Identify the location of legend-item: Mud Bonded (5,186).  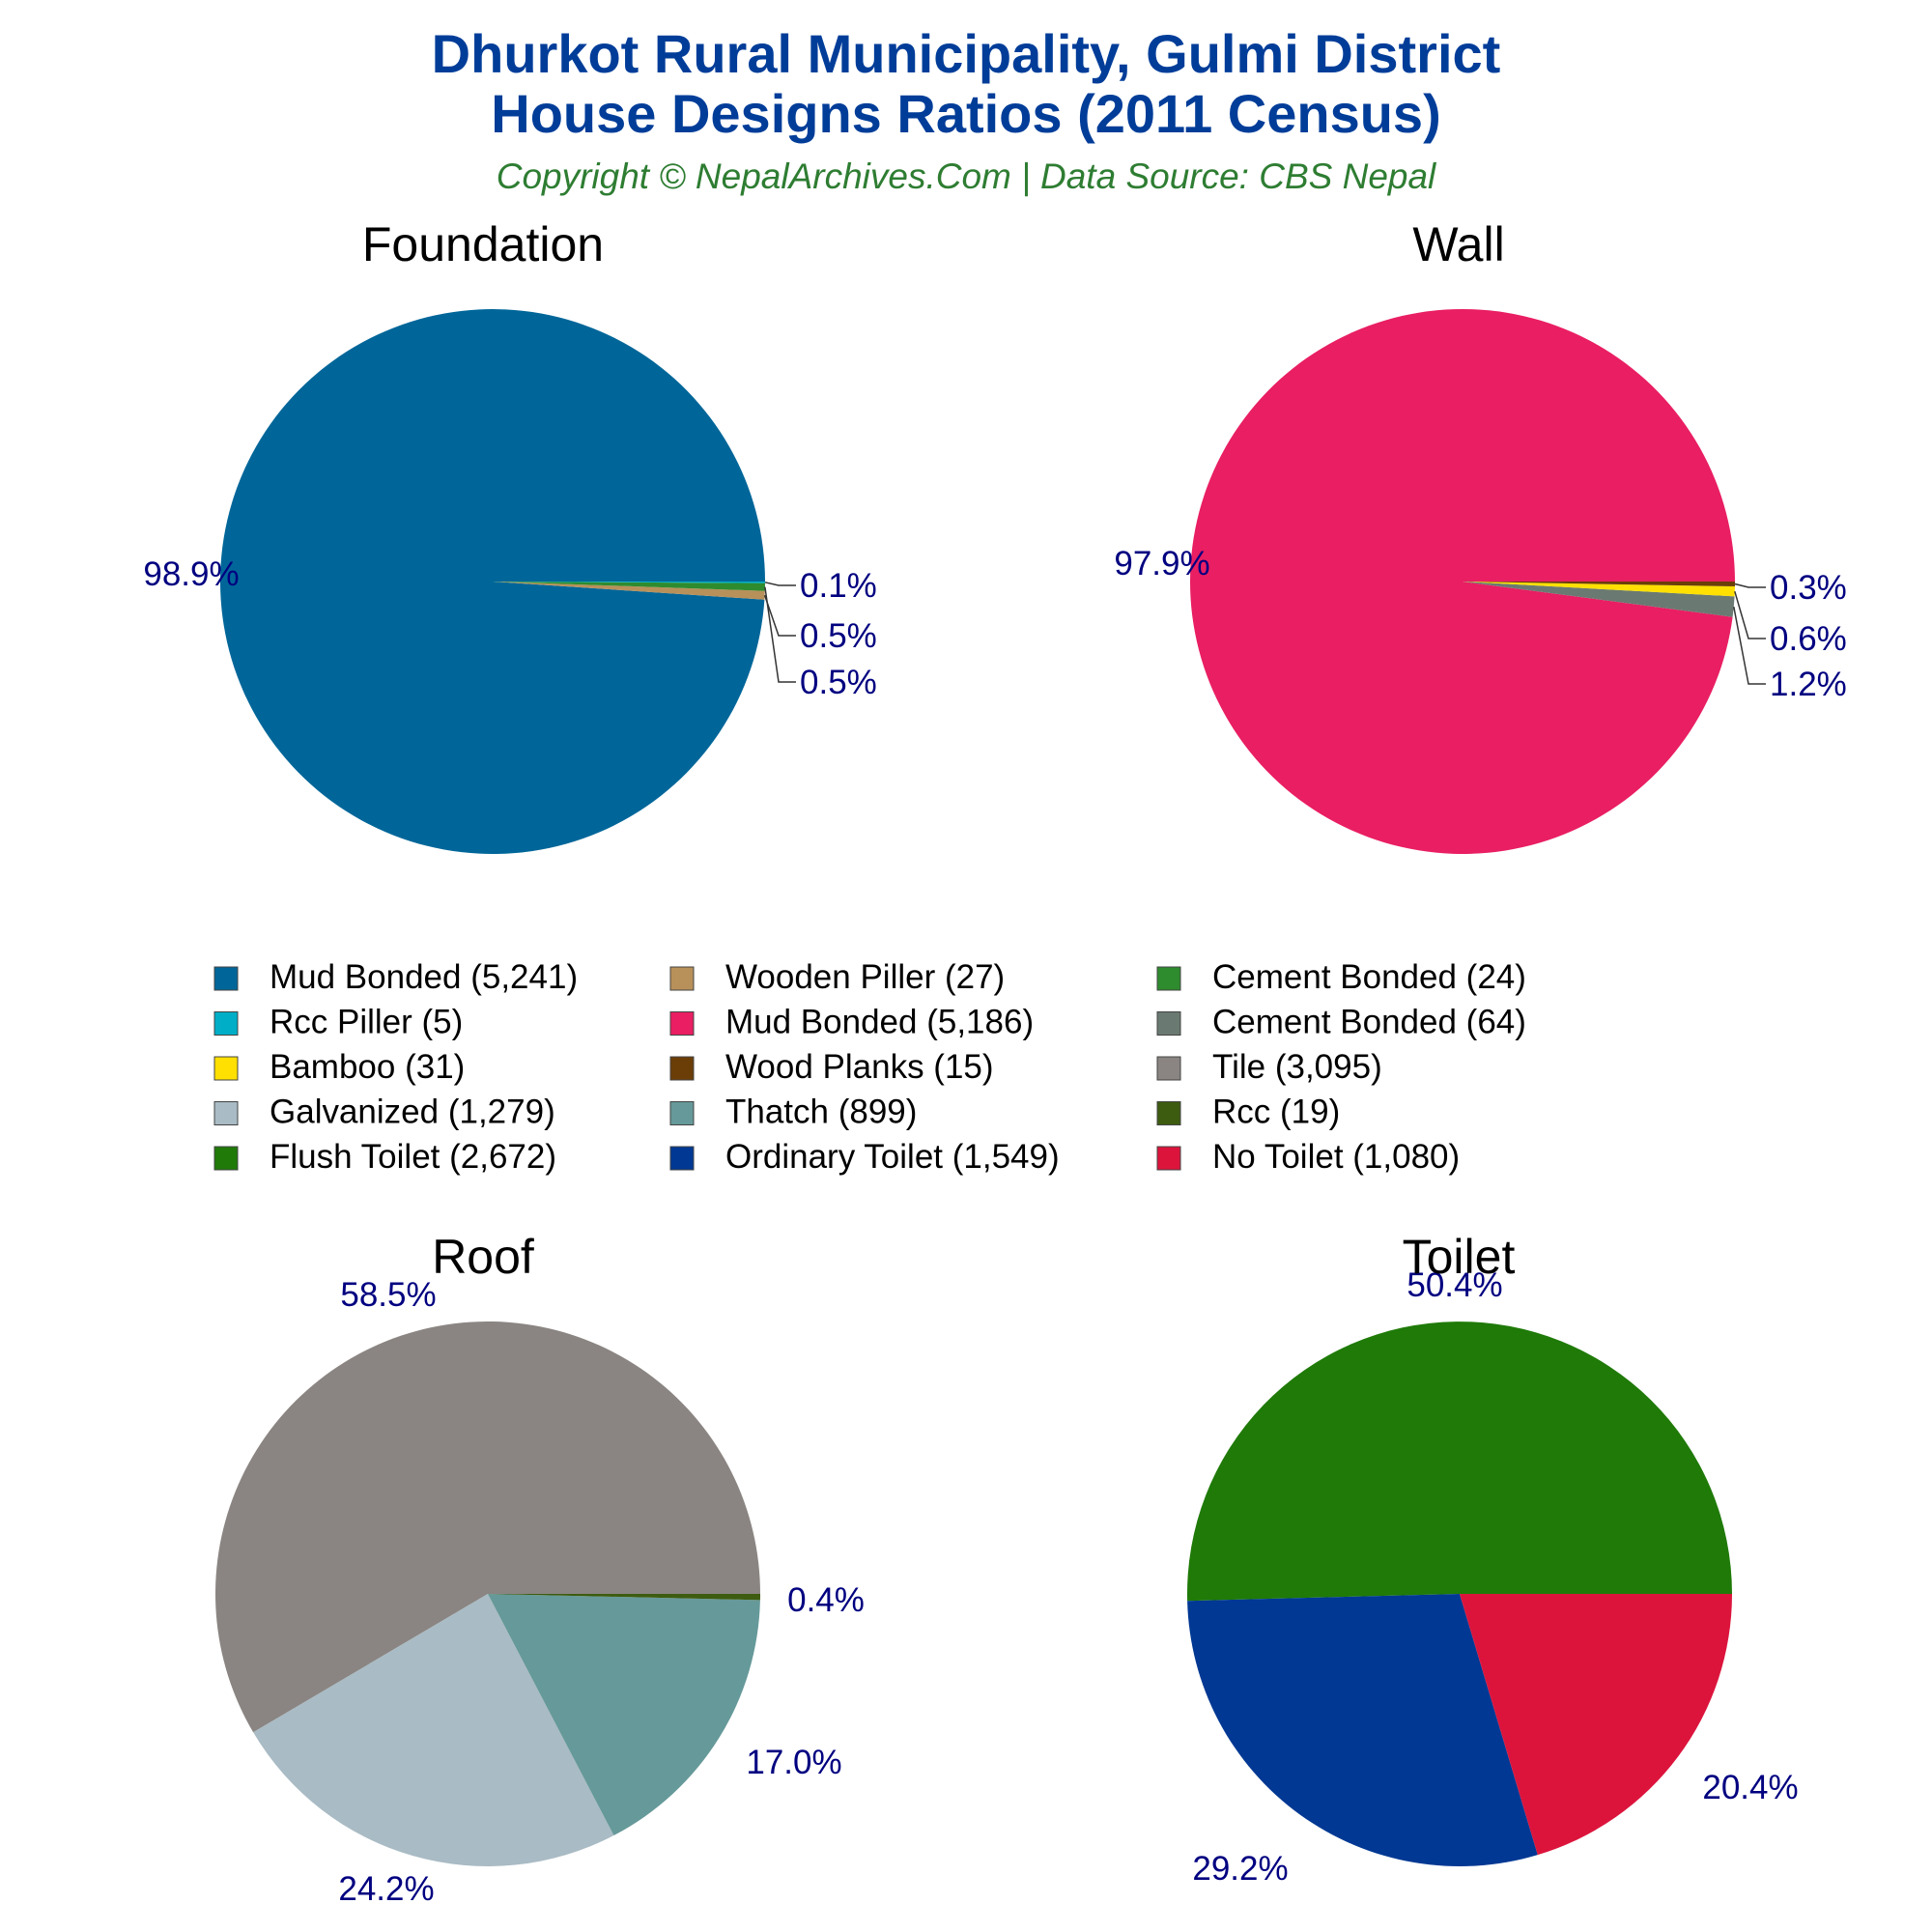
(851, 1022).